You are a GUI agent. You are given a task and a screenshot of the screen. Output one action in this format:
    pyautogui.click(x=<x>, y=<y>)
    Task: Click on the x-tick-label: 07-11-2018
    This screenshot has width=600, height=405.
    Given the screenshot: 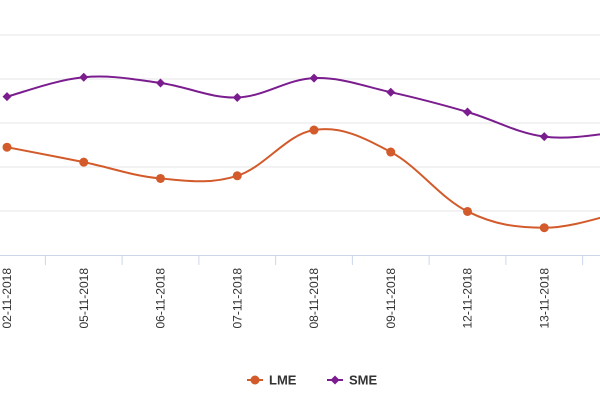 What is the action you would take?
    pyautogui.click(x=237, y=298)
    